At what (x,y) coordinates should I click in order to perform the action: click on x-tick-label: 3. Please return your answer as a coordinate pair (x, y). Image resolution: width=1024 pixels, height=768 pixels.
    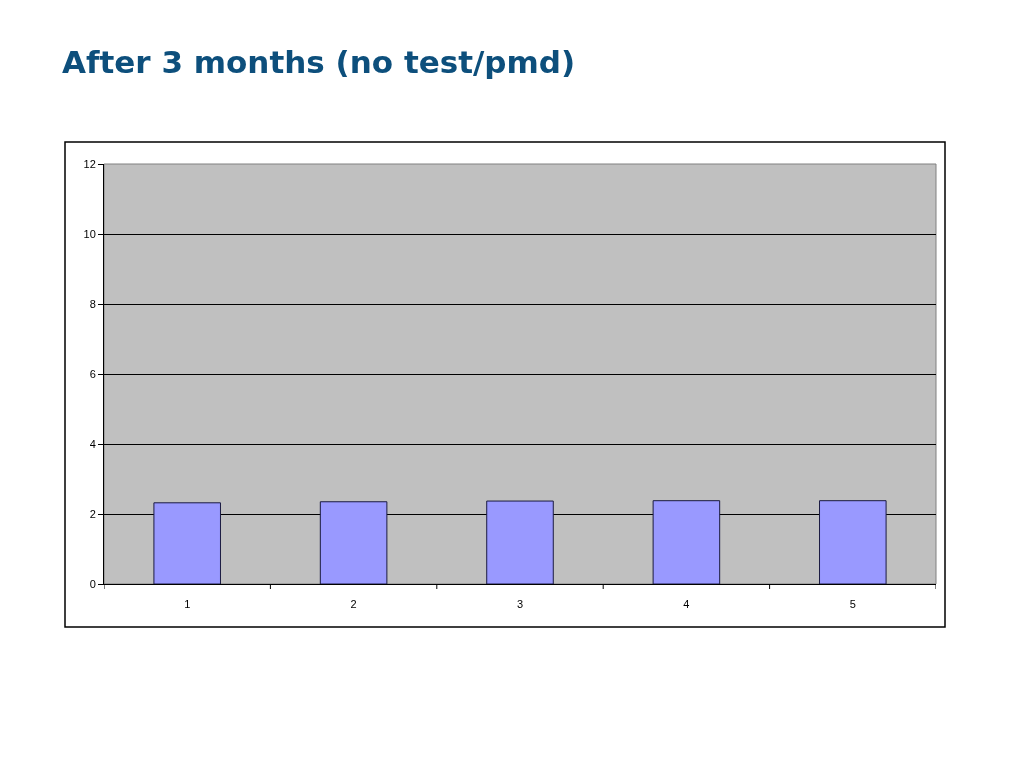
    Looking at the image, I should click on (520, 604).